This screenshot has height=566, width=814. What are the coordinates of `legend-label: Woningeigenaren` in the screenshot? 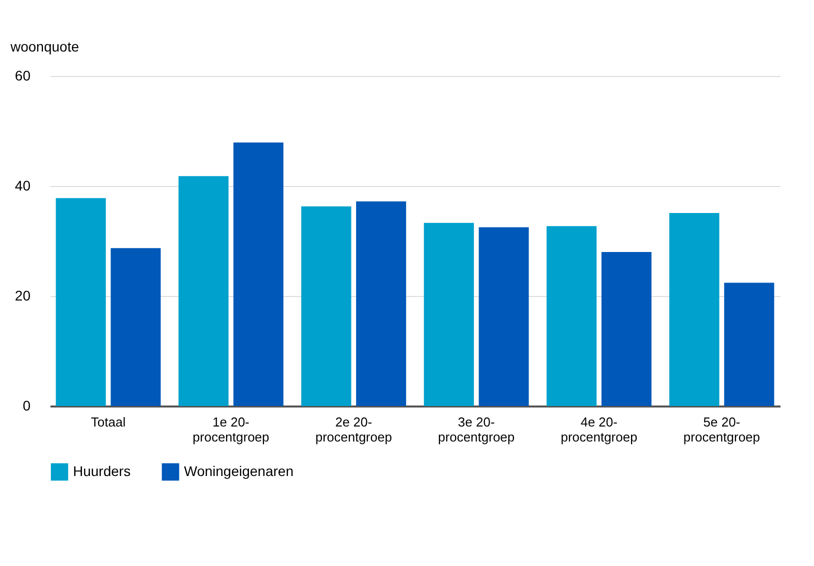 It's located at (239, 470).